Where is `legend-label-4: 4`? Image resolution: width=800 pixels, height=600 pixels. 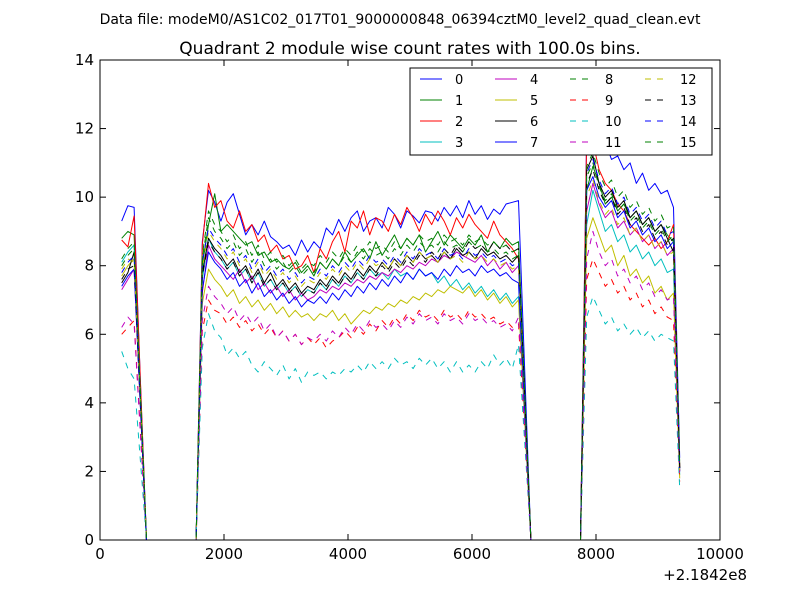
legend-label-4: 4 is located at coordinates (534, 80).